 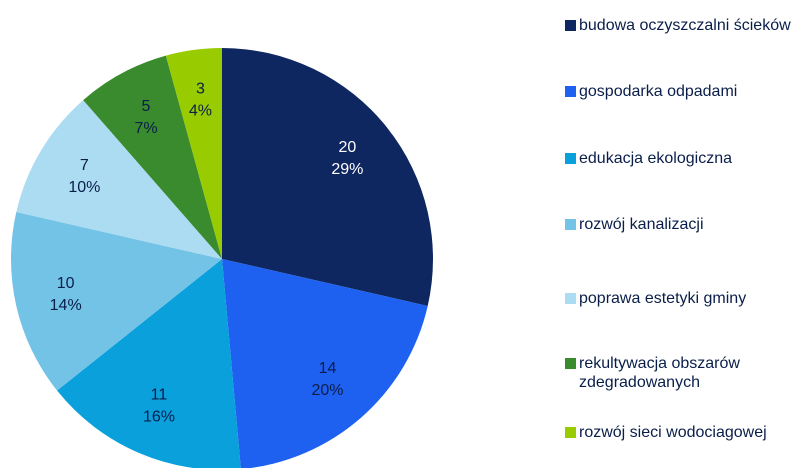 I want to click on legend-item: edukacja ekologiczna, so click(x=682, y=158).